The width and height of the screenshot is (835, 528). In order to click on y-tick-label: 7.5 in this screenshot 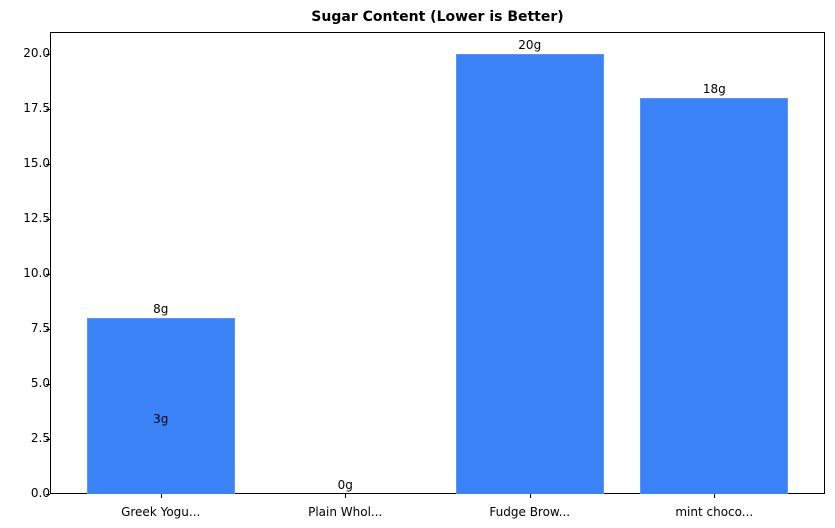, I will do `click(40, 328)`.